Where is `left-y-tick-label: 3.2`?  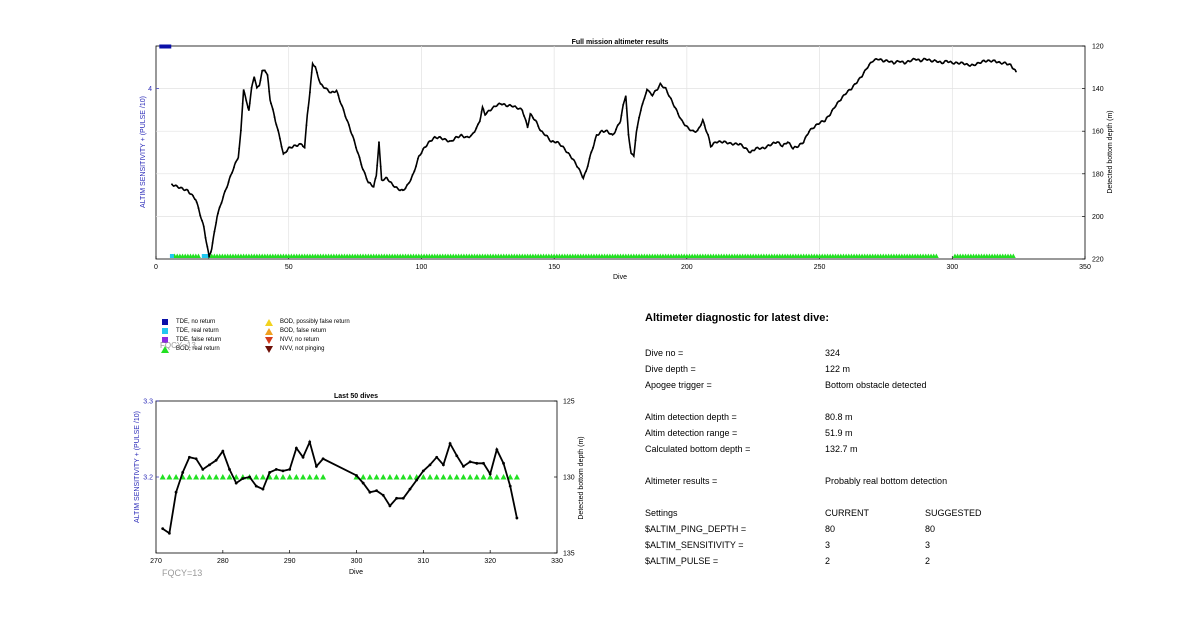 left-y-tick-label: 3.2 is located at coordinates (148, 478).